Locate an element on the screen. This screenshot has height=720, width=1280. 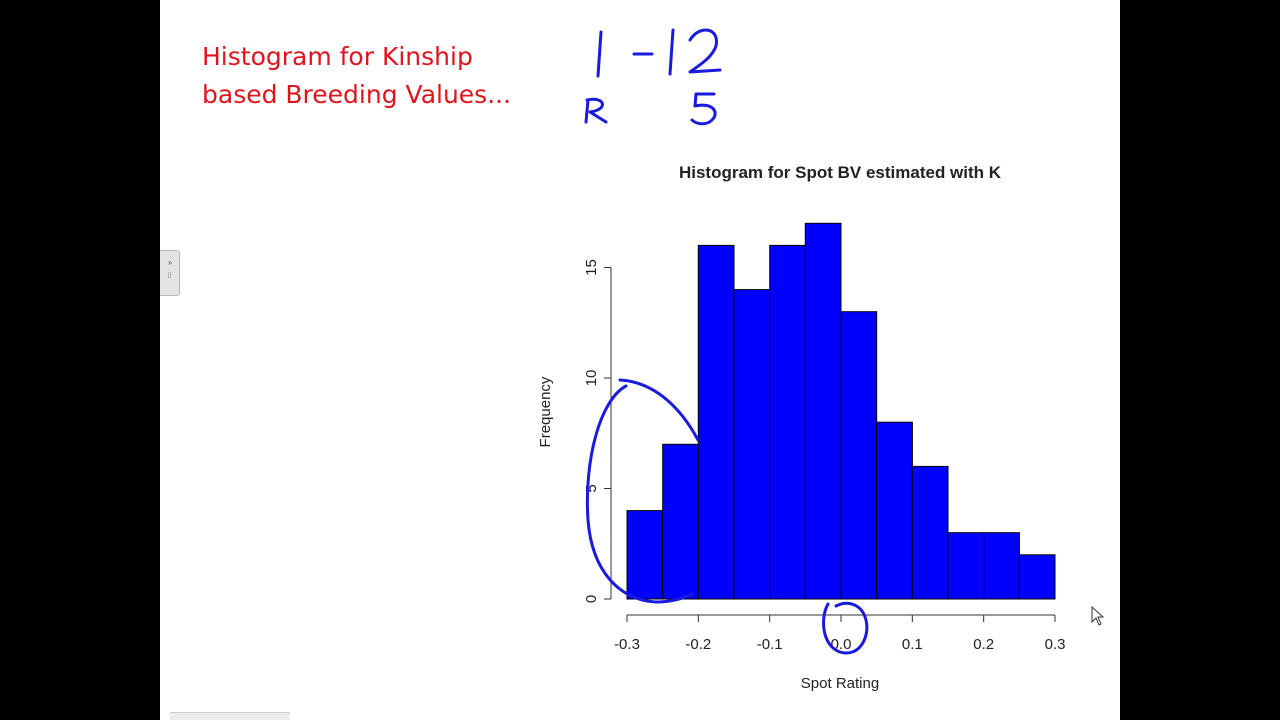
slide-title-line-1: Histogram for Kinship is located at coordinates (337, 56).